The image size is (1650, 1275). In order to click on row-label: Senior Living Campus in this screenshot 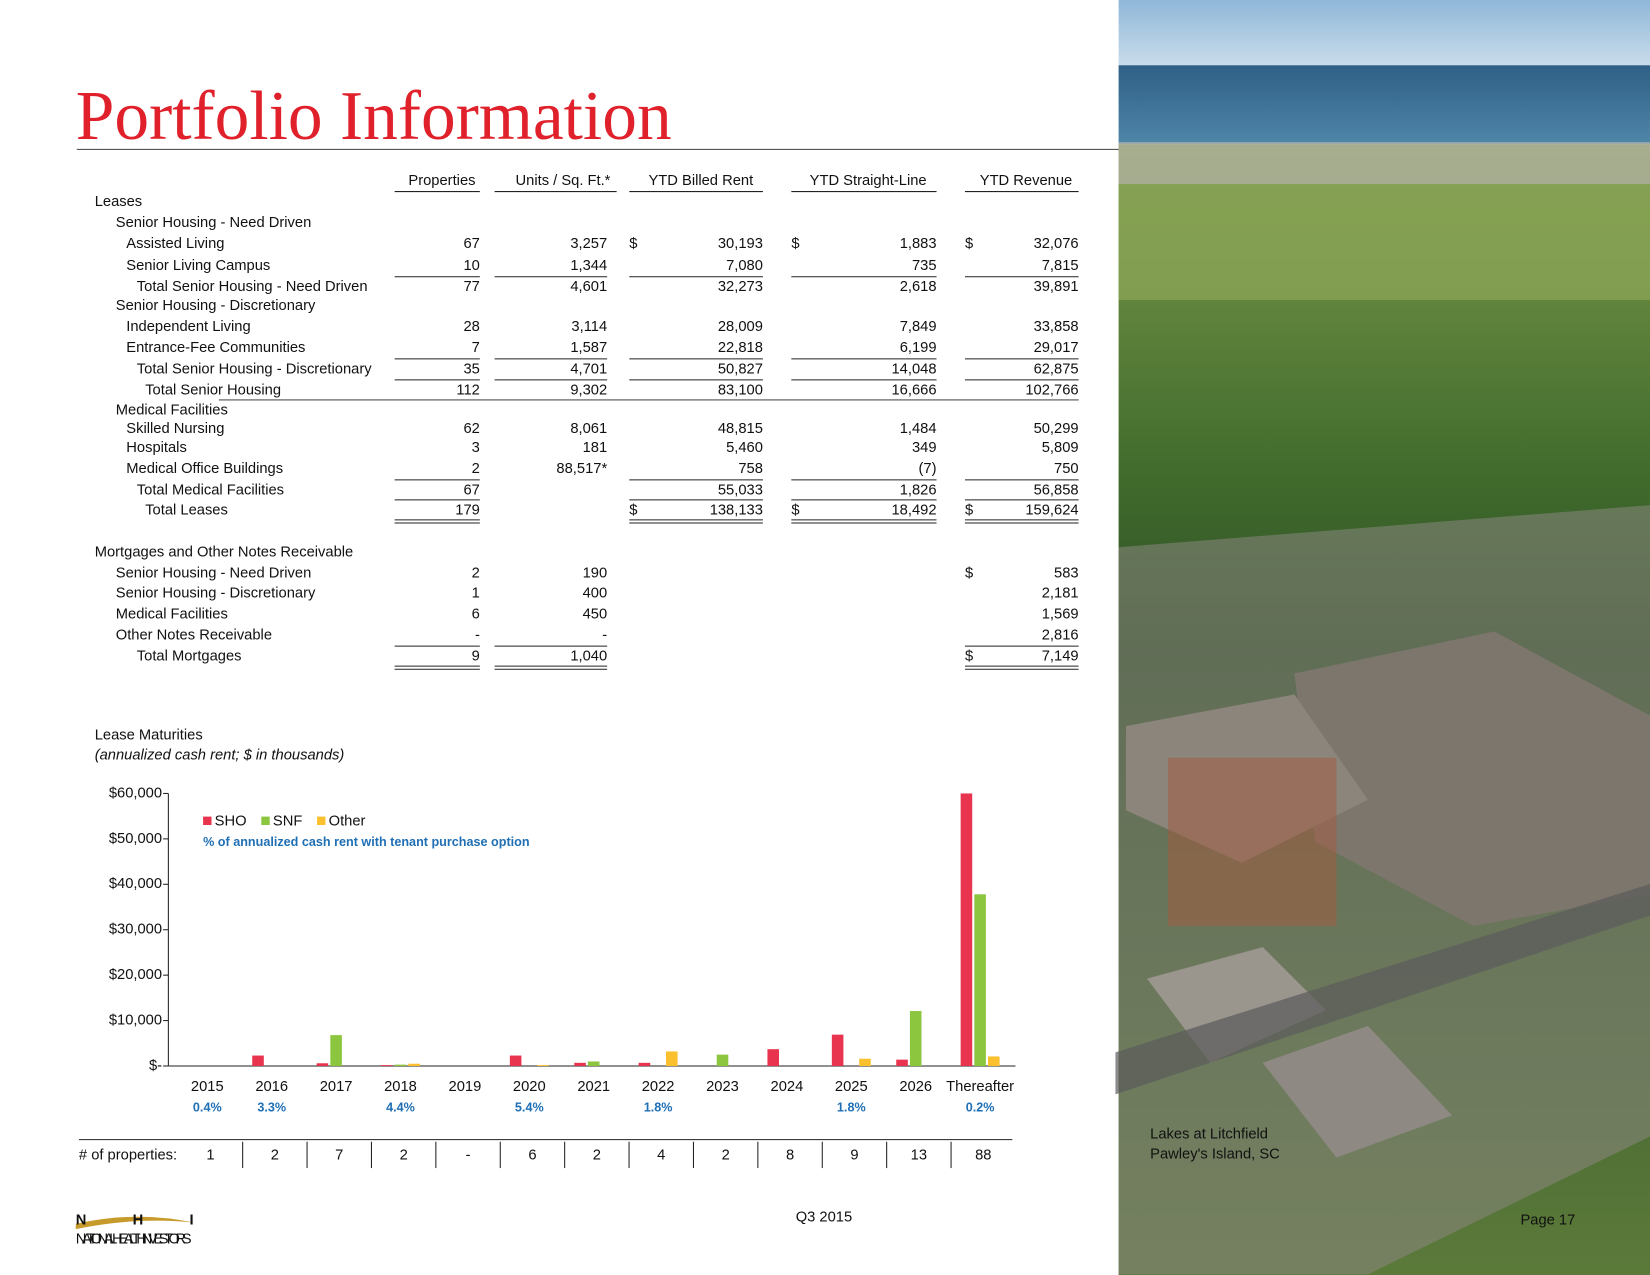, I will do `click(198, 266)`.